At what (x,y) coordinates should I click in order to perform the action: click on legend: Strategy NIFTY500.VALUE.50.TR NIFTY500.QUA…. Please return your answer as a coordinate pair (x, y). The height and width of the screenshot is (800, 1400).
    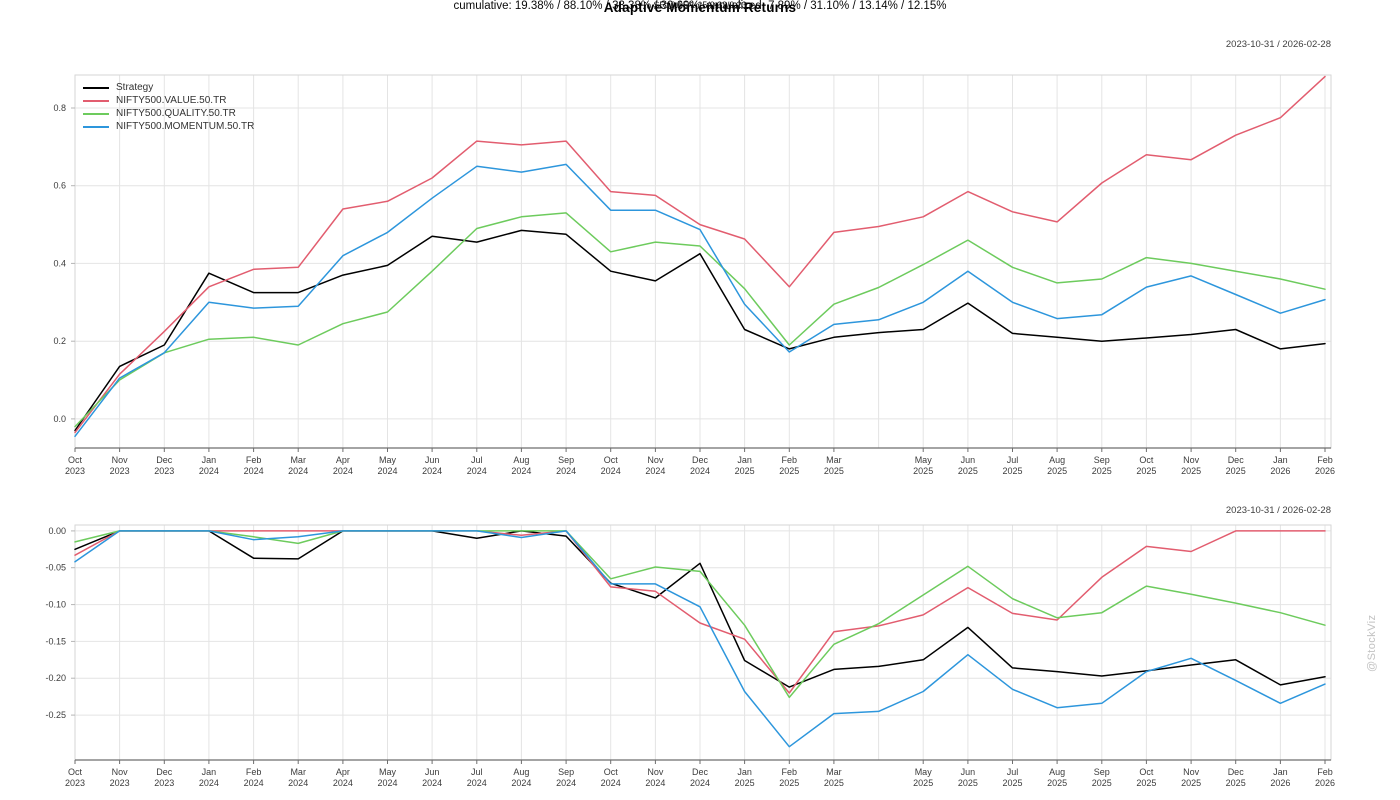
    Looking at the image, I should click on (168, 107).